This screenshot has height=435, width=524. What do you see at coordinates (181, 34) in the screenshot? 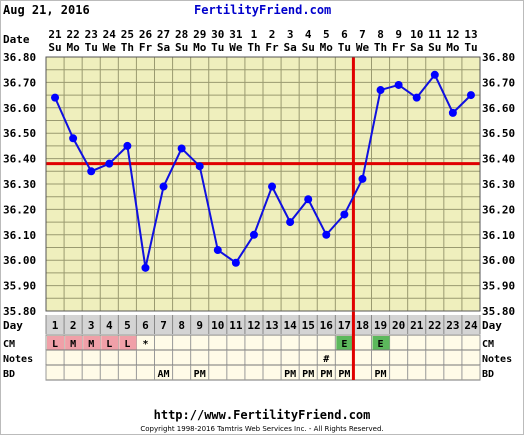
I see `date-tick-label: 28` at bounding box center [181, 34].